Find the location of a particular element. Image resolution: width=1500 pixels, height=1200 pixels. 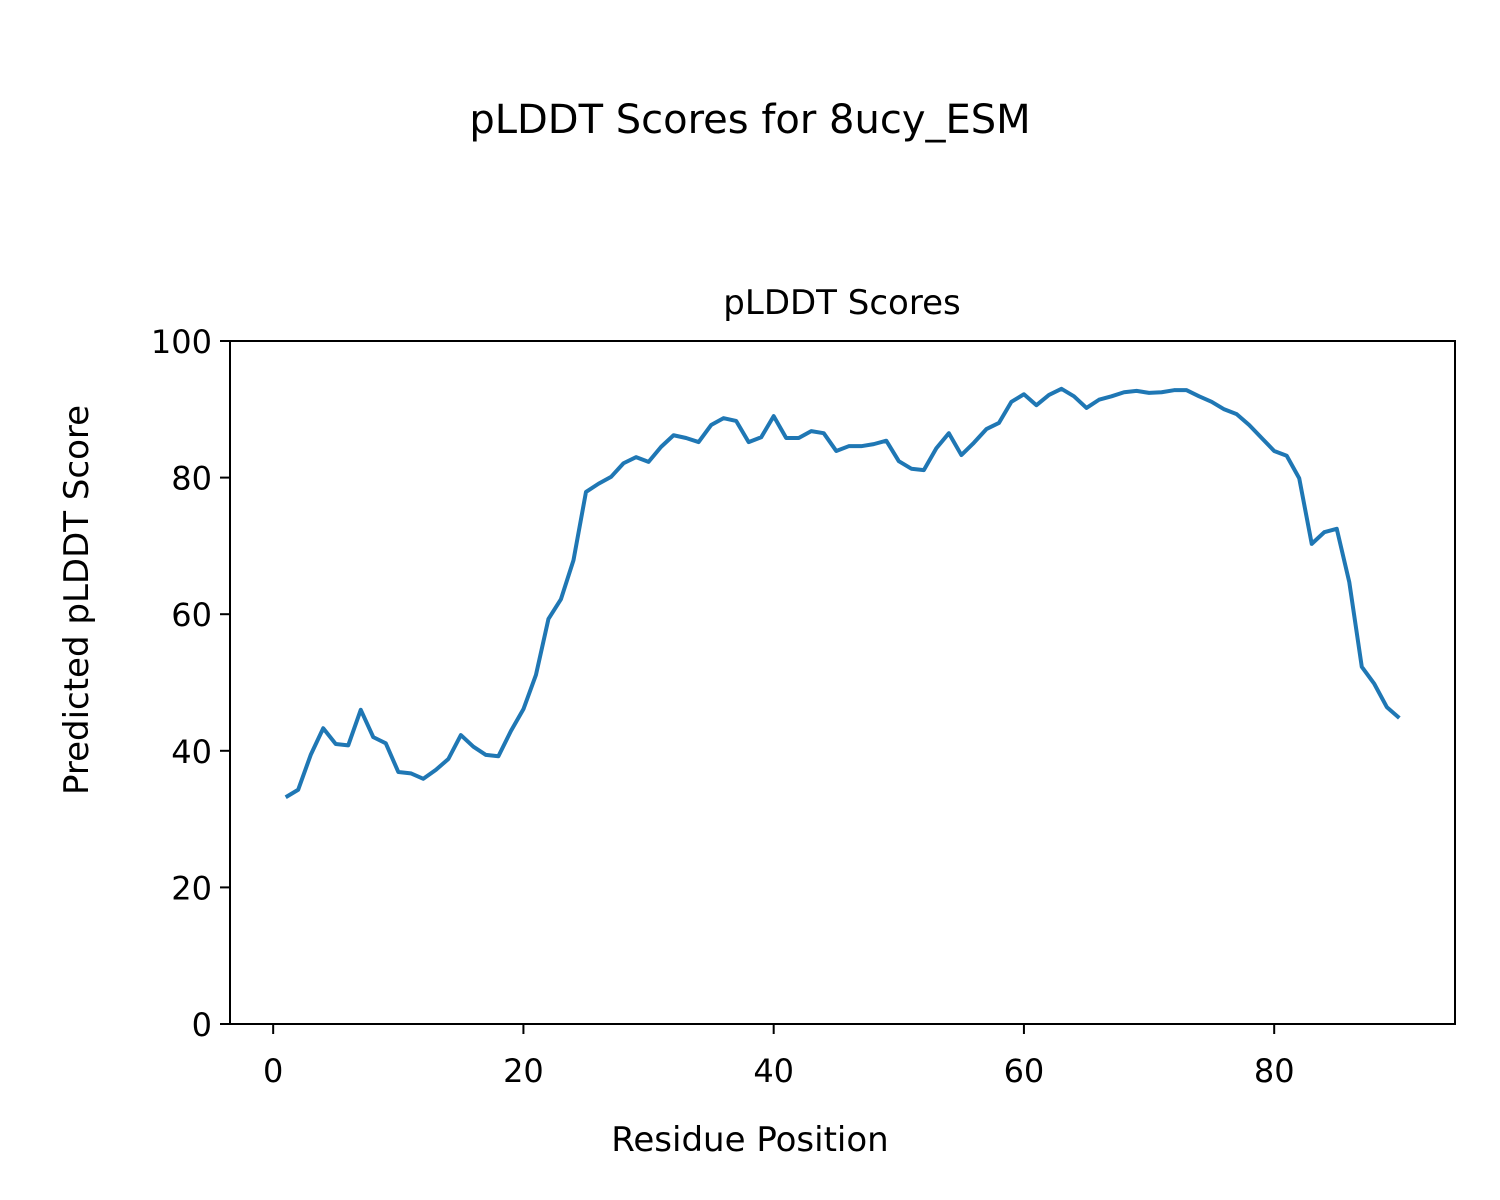

x-axis-label: Residue Position is located at coordinates (749, 1140).